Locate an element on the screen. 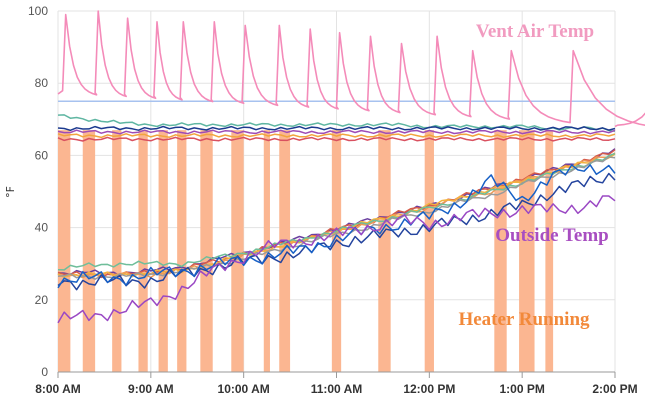 This screenshot has width=645, height=403. annotation-vent-air-temp: Vent Air Temp is located at coordinates (535, 31).